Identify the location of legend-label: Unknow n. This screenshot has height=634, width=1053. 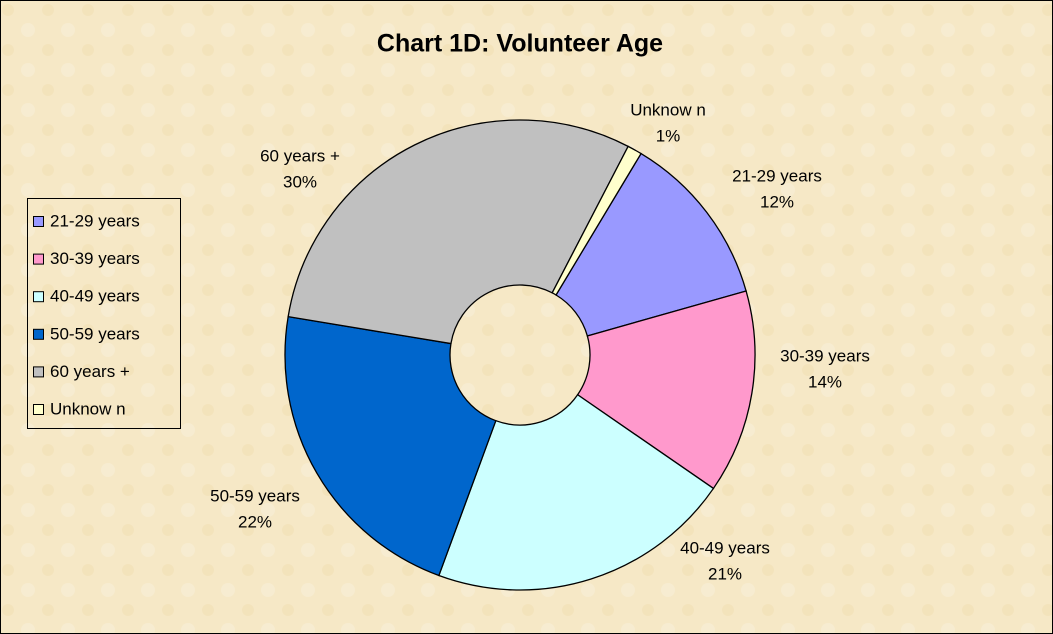
(88, 408).